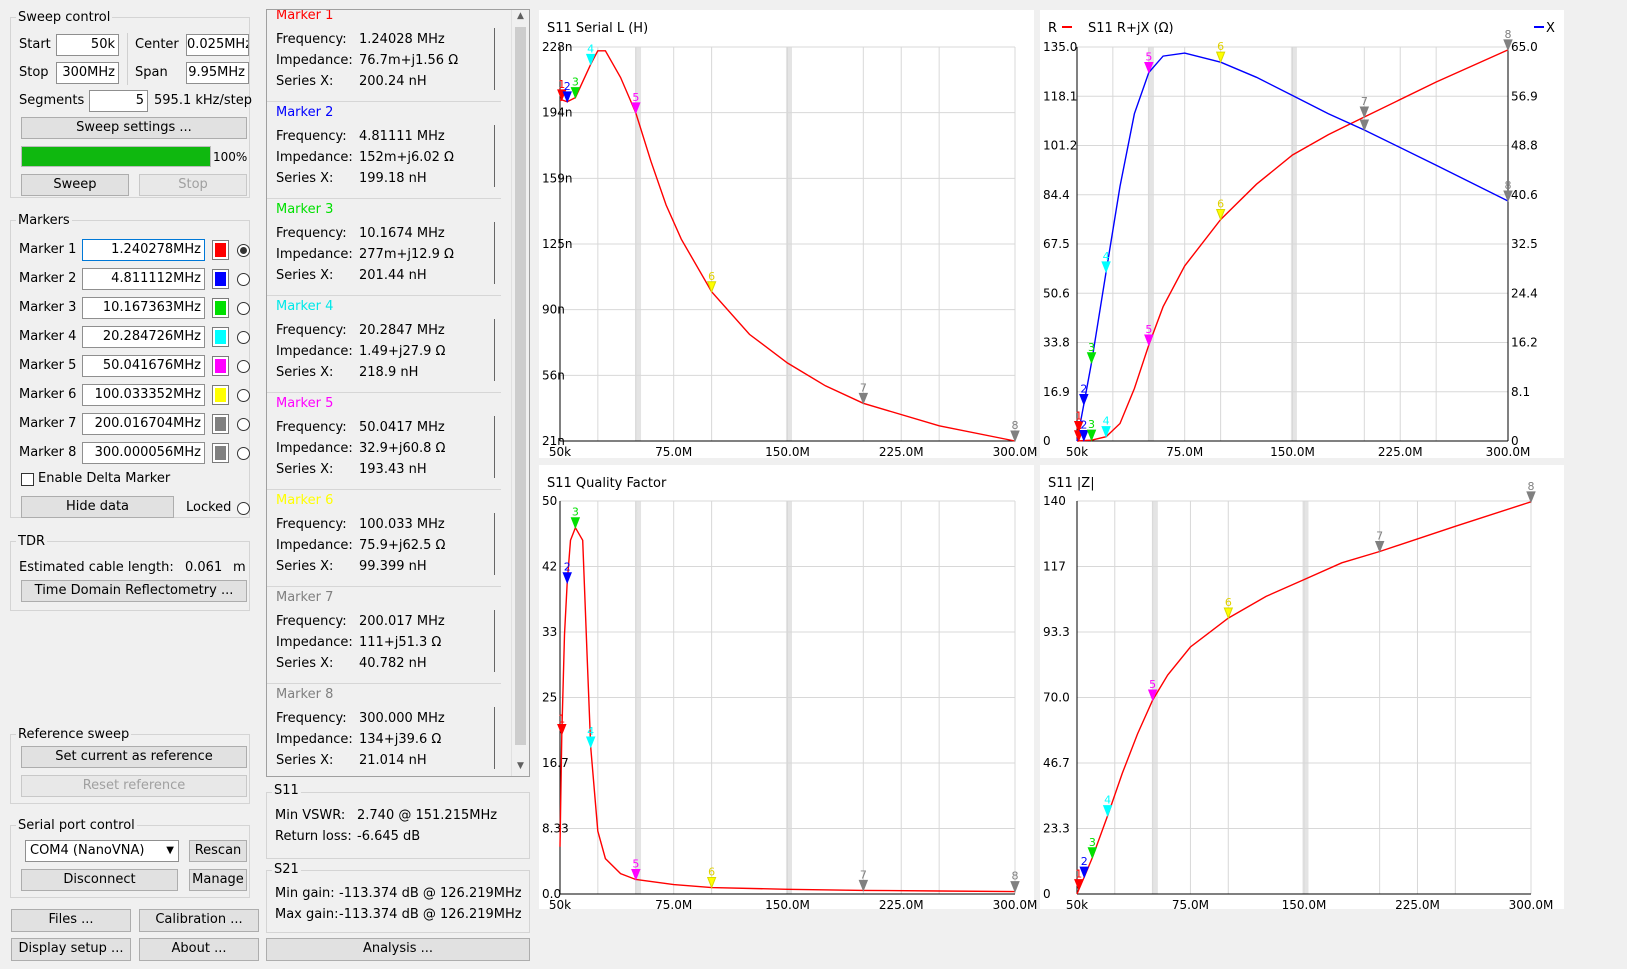 The image size is (1627, 969). I want to click on sweep-progress-text: 100%, so click(230, 157).